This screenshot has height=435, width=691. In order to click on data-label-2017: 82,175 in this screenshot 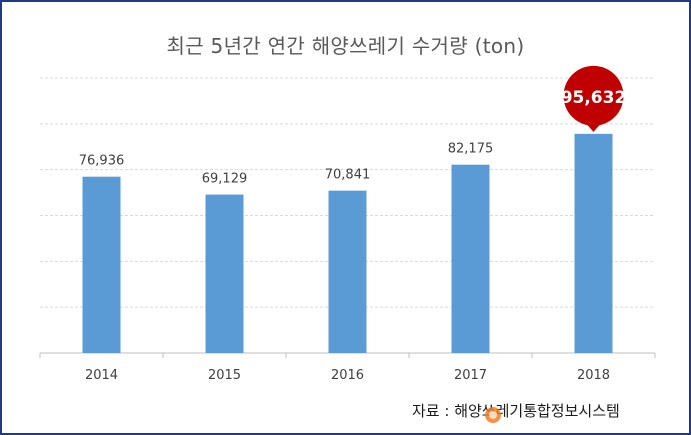, I will do `click(471, 149)`.